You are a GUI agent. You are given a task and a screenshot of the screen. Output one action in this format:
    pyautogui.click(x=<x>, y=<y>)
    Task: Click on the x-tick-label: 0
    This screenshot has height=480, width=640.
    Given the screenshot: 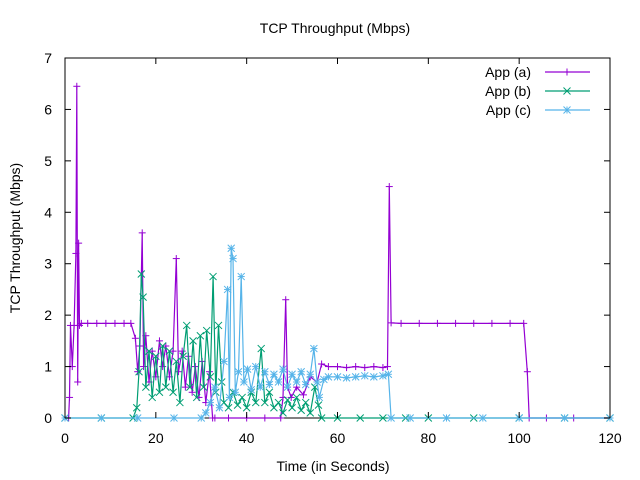 What is the action you would take?
    pyautogui.click(x=65, y=438)
    